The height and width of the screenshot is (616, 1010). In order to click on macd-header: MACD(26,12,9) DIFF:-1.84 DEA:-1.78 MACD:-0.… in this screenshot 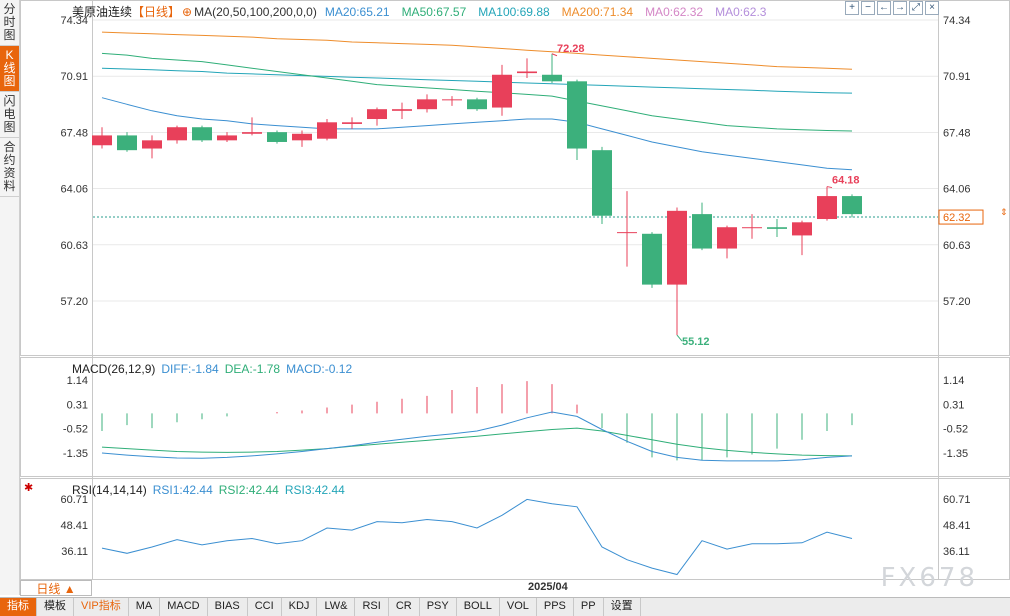, I will do `click(215, 369)`.